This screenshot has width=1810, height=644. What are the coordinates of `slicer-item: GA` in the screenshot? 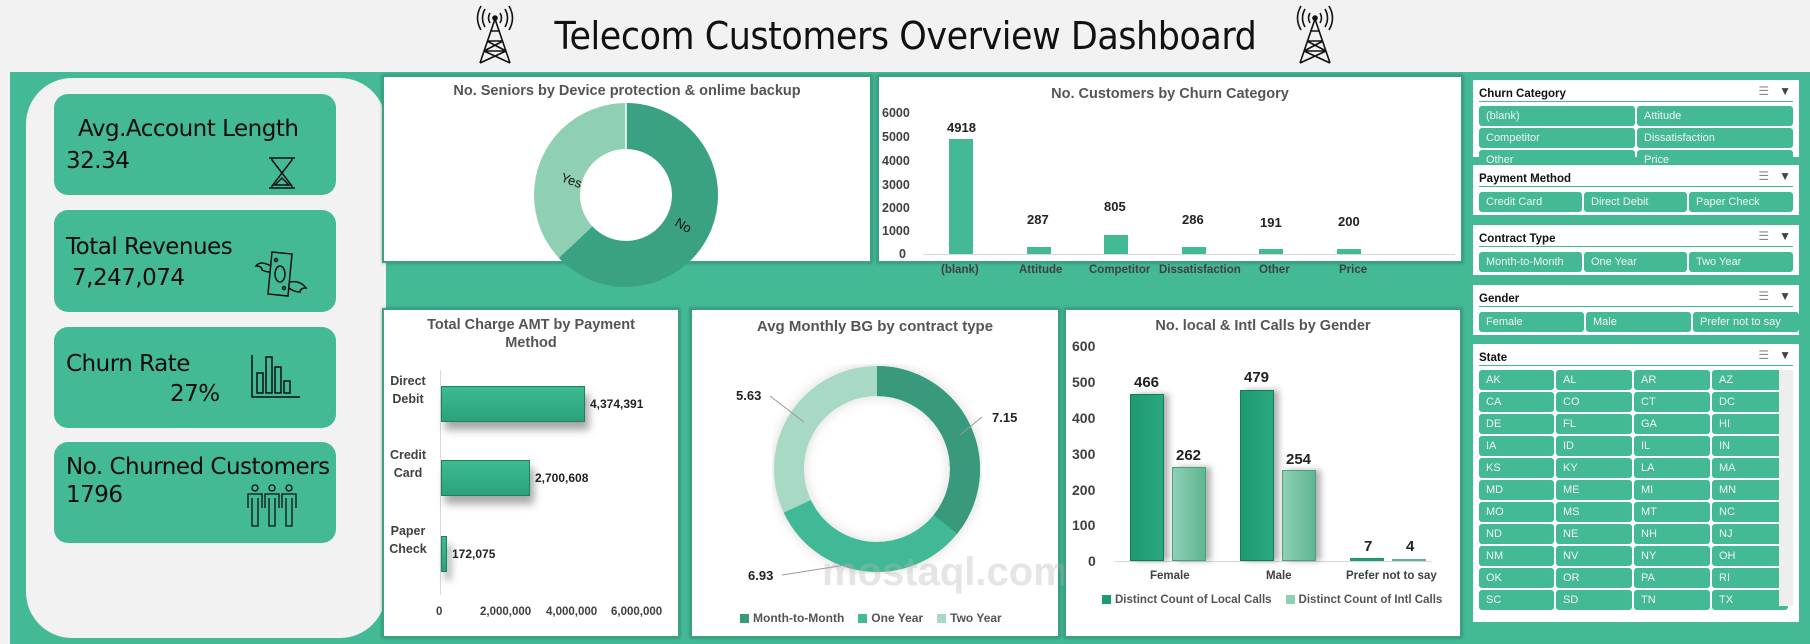 It's located at (1672, 424).